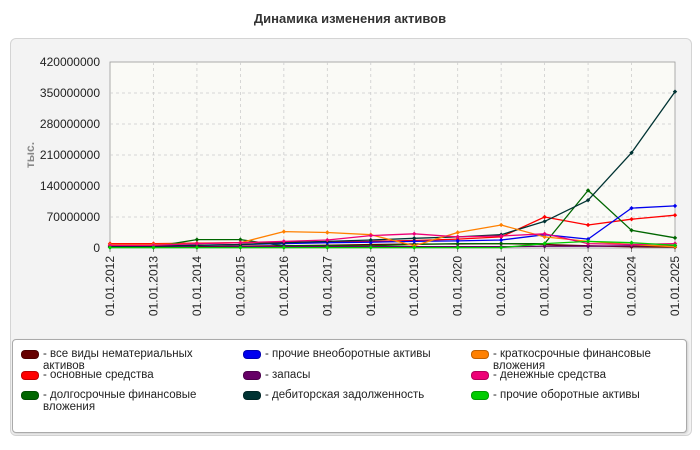 The image size is (700, 450). What do you see at coordinates (110, 286) in the screenshot?
I see `x-tick-label: 01.01.2012` at bounding box center [110, 286].